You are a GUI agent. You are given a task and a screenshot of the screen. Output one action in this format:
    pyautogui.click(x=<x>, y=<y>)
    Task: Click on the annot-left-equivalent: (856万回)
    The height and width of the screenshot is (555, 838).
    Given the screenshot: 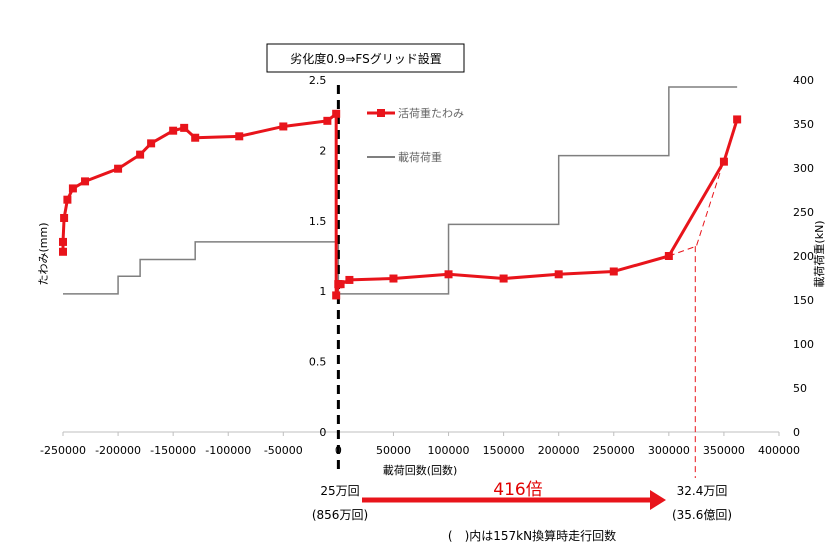 What is the action you would take?
    pyautogui.click(x=340, y=515)
    